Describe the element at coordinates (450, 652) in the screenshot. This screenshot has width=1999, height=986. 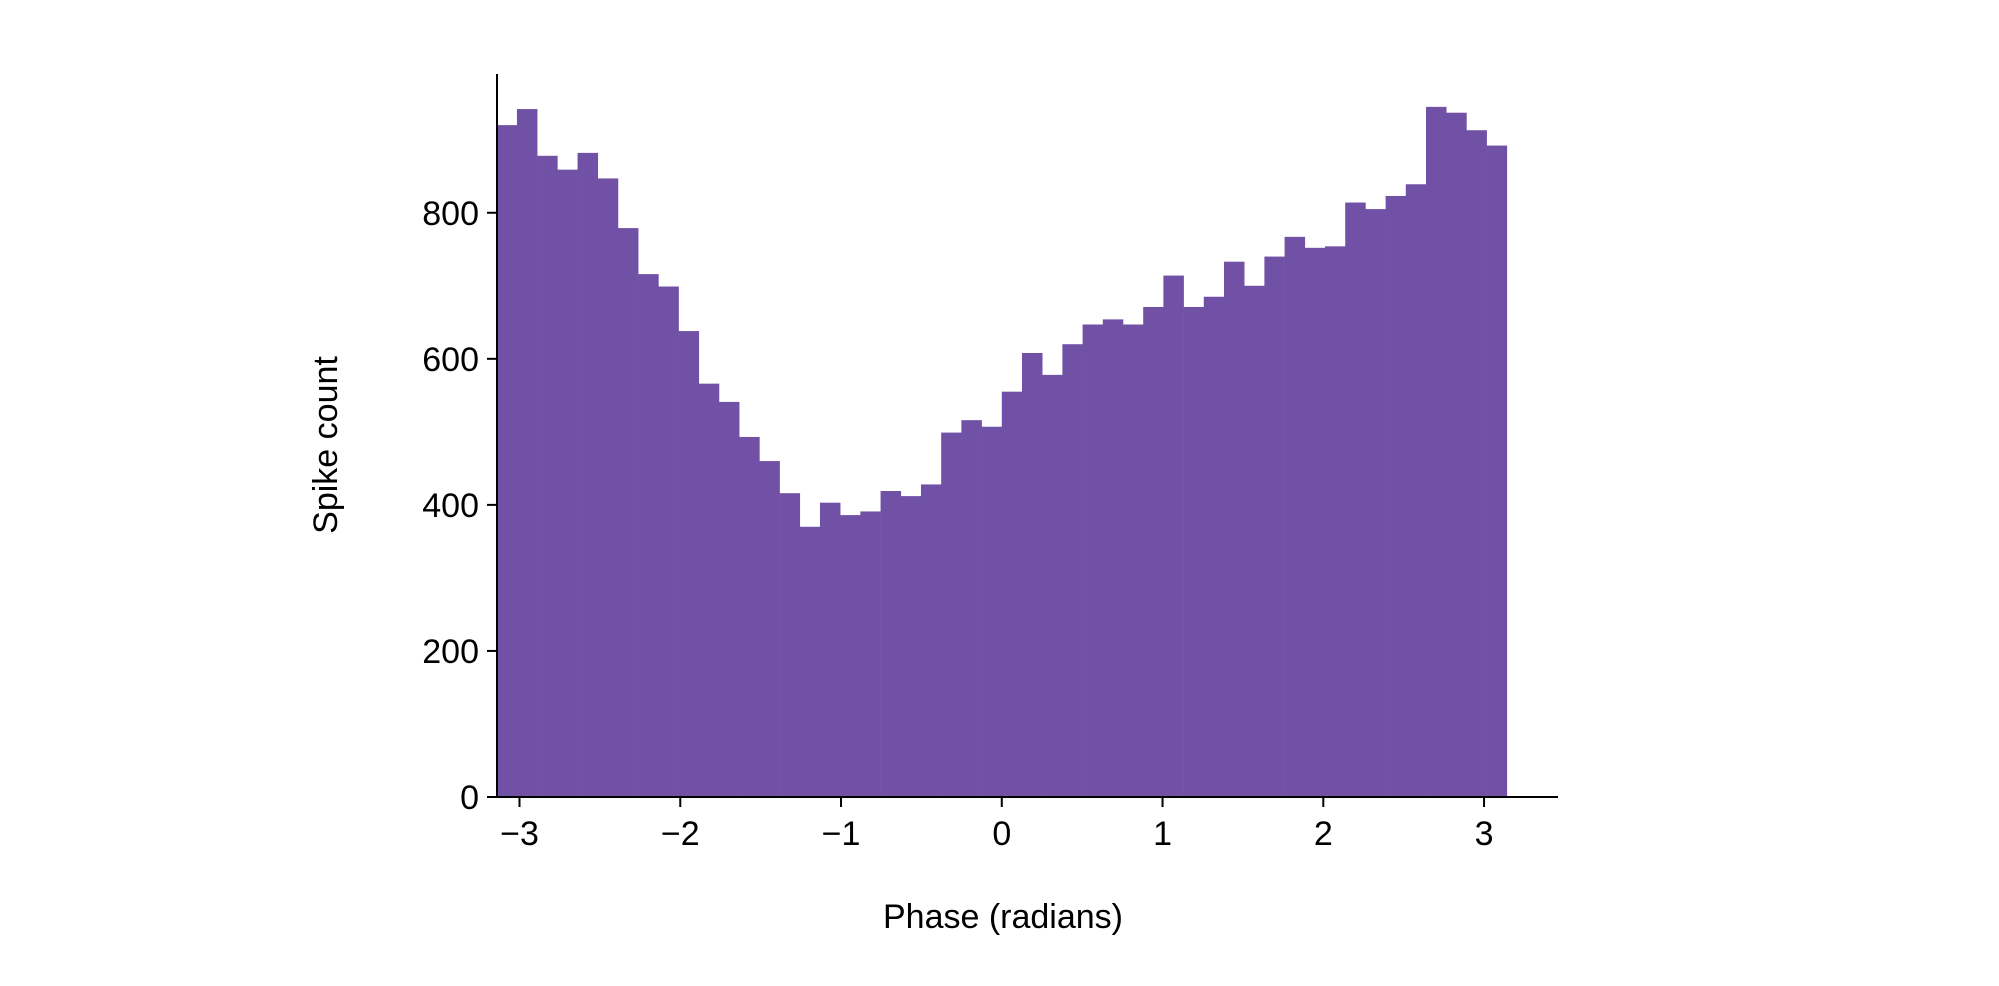
I see `y-tick-label: 200` at that location.